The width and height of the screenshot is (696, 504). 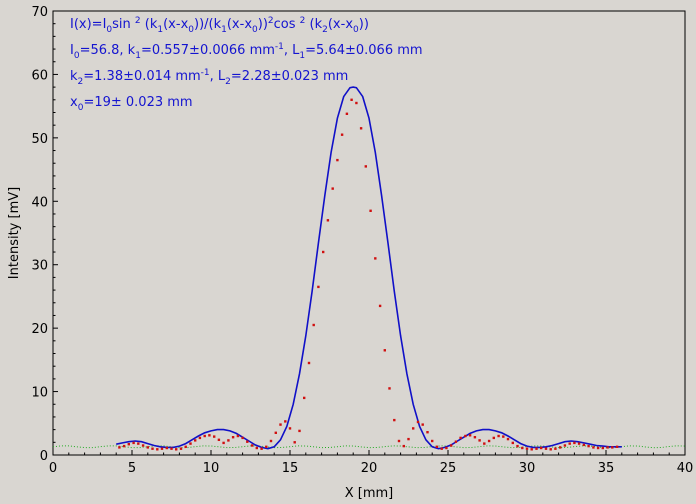 I want to click on annotation-segment: =19± 0.023 mm, so click(x=137, y=102).